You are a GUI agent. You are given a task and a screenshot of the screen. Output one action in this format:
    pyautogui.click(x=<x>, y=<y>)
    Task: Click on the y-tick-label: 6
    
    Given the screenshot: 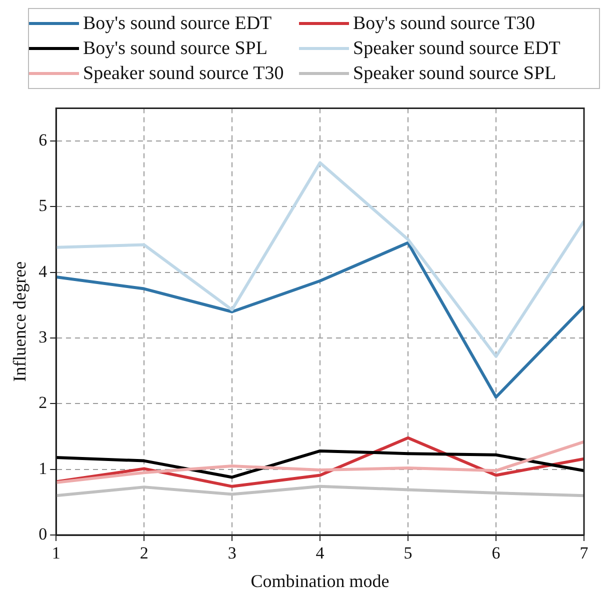 What is the action you would take?
    pyautogui.click(x=43, y=140)
    